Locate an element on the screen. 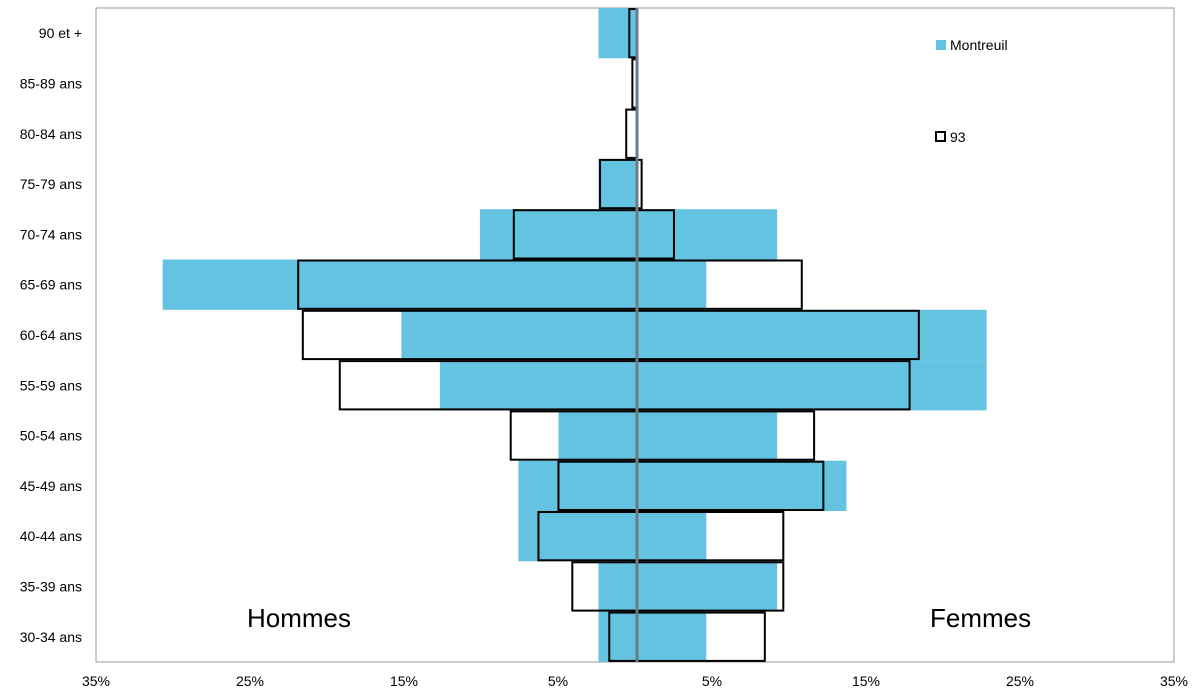 The image size is (1199, 689). x-tick-label-6: 25% is located at coordinates (1020, 681).